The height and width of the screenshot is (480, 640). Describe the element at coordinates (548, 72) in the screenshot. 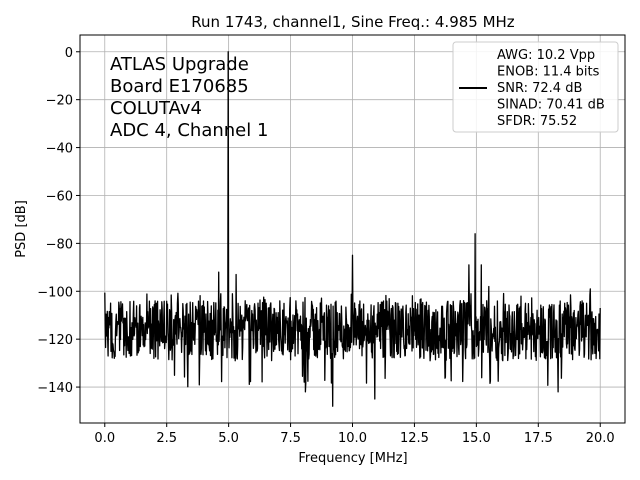

I see `legend-entry-line: ENOB: 11.4 bits` at that location.